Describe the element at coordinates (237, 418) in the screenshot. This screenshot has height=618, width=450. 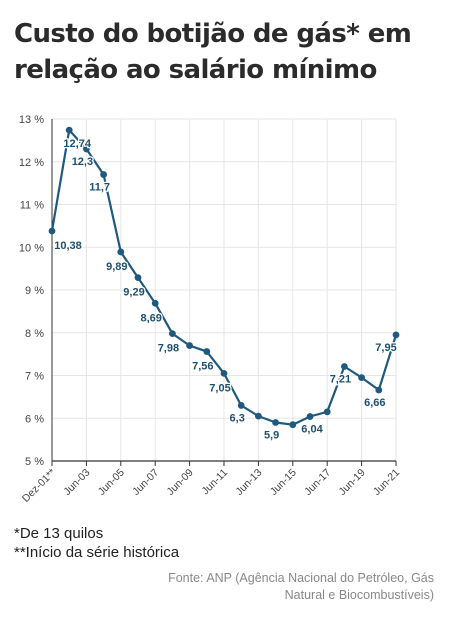
I see `data-label: 6,3` at that location.